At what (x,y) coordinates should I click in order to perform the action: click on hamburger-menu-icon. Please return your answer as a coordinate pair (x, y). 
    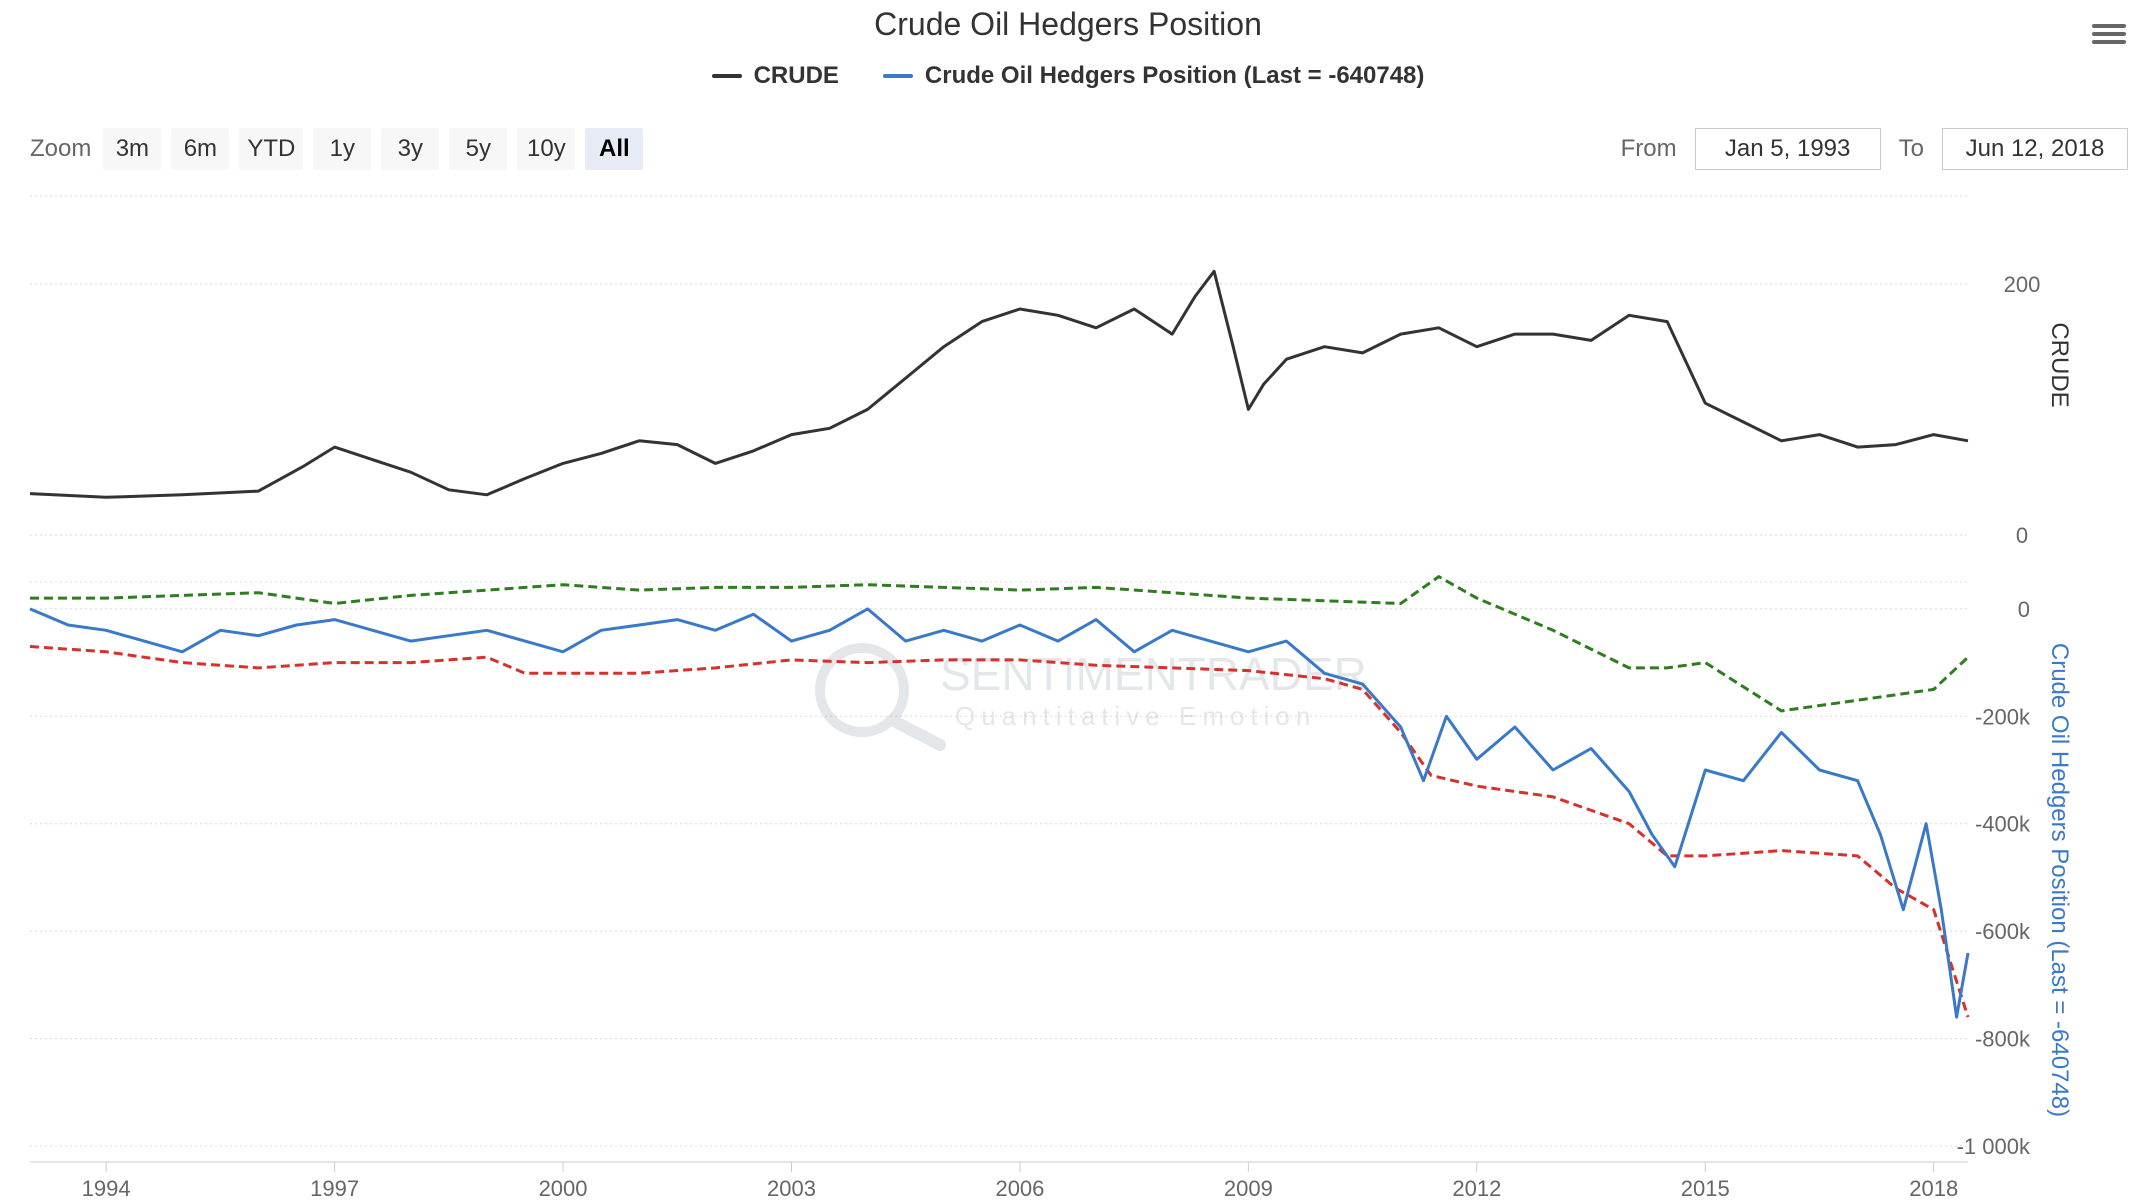
    Looking at the image, I should click on (2109, 35).